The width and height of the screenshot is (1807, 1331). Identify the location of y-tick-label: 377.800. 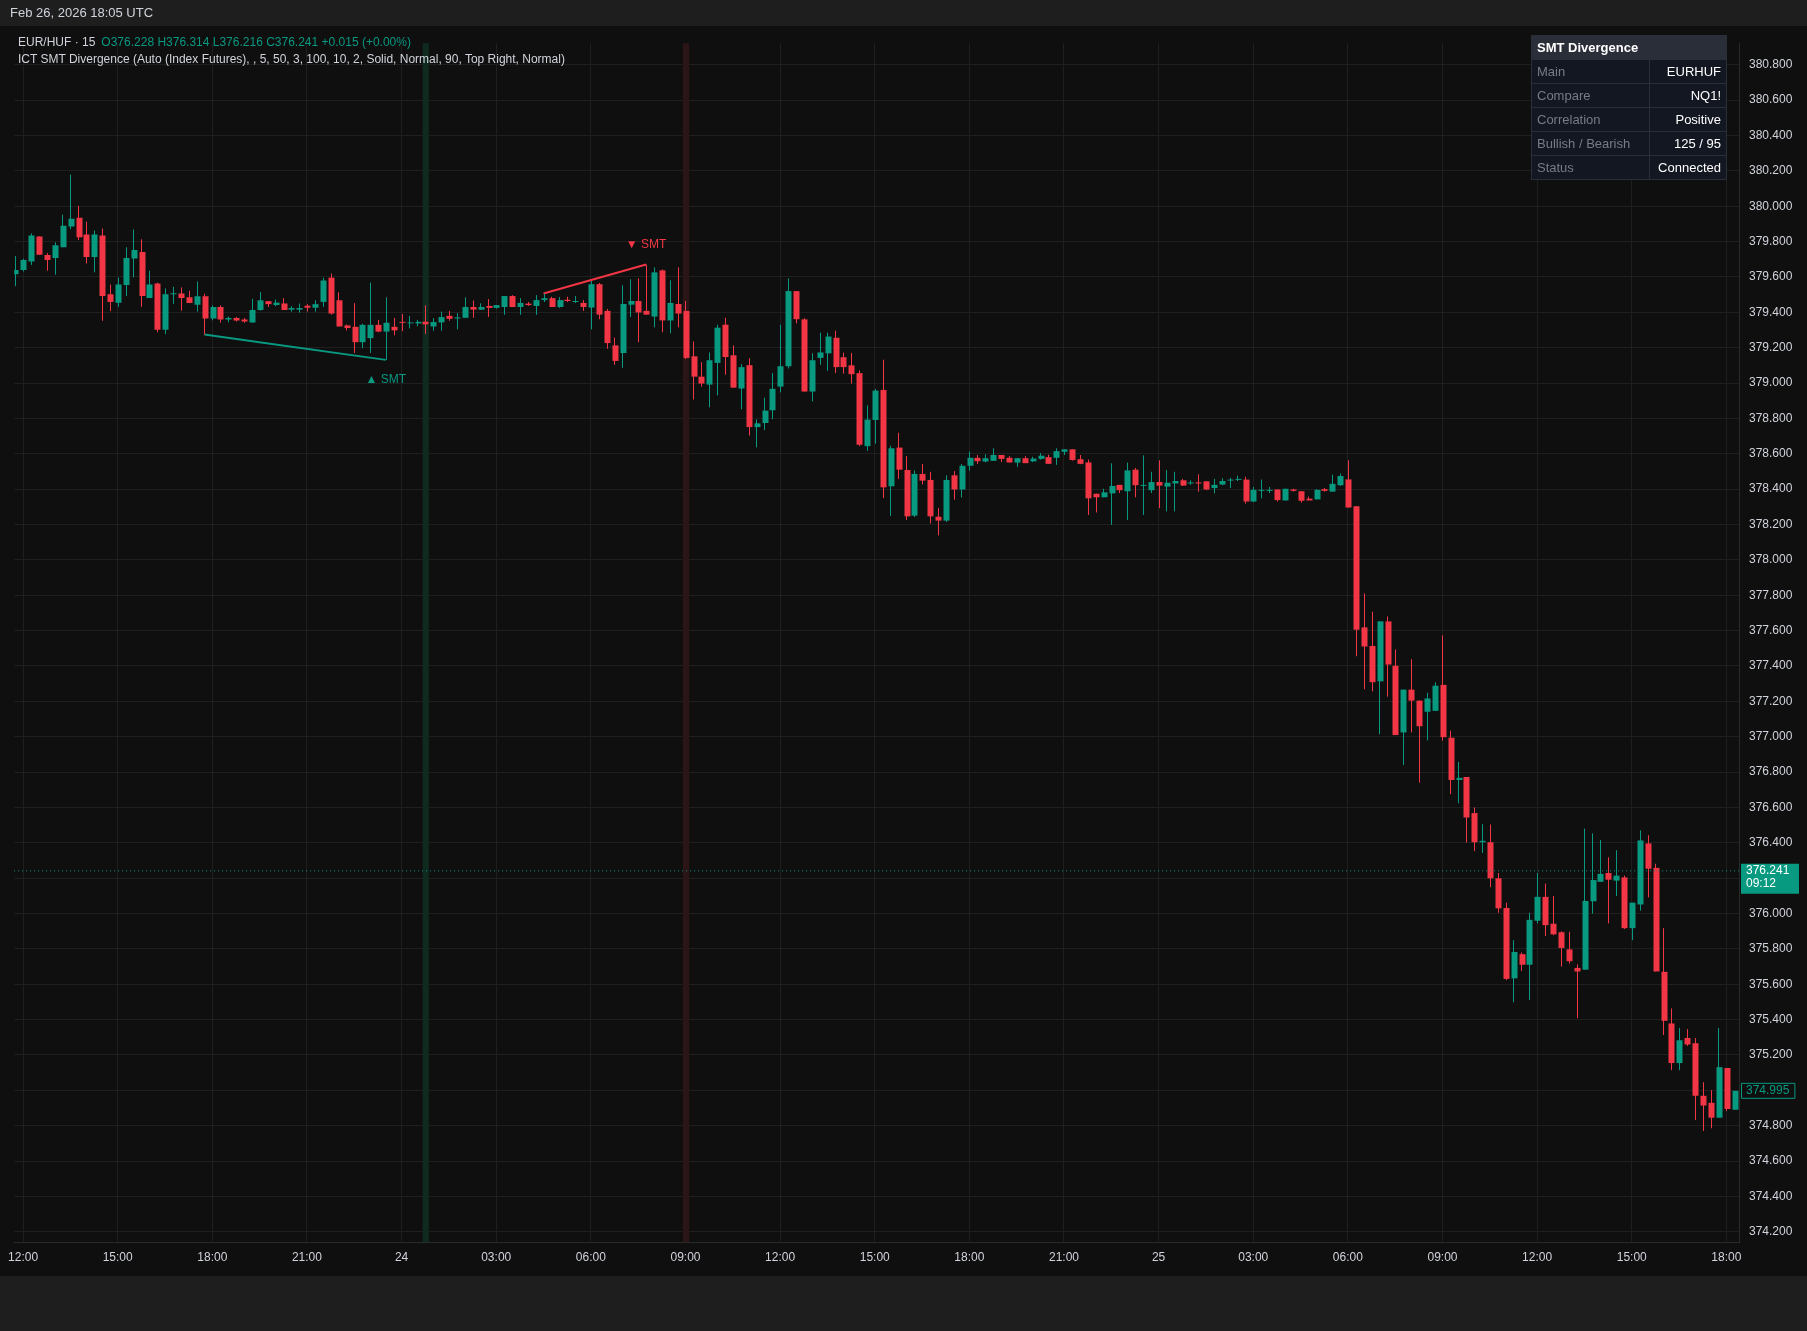
(1771, 594).